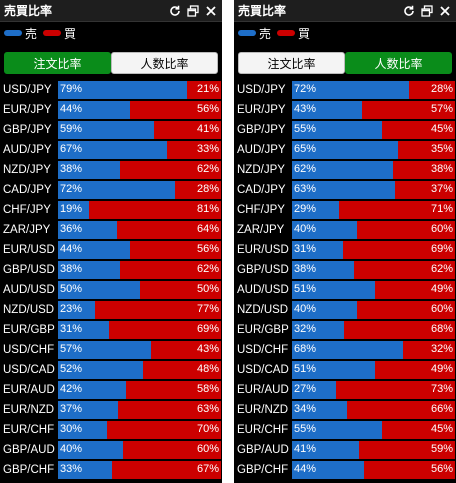 The image size is (456, 483). What do you see at coordinates (441, 449) in the screenshot?
I see `buy-percent: 59%` at bounding box center [441, 449].